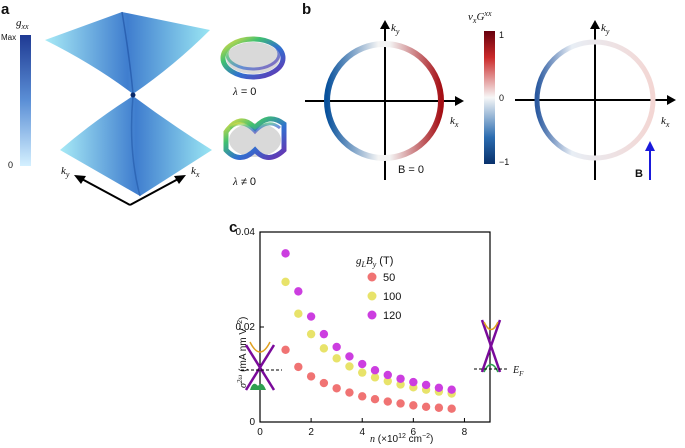 Image resolution: width=685 pixels, height=448 pixels. I want to click on vxGxx-colorbar: vxGxx 1 0 −1, so click(488, 88).